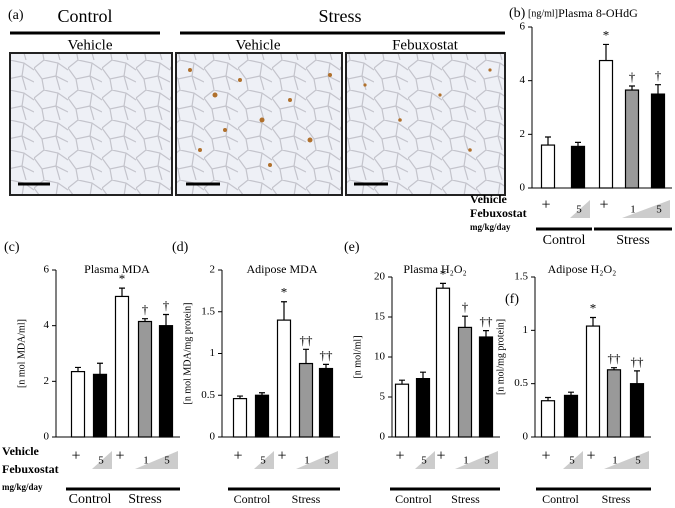  Describe the element at coordinates (517, 13) in the screenshot. I see `panel-label: (b)` at that location.